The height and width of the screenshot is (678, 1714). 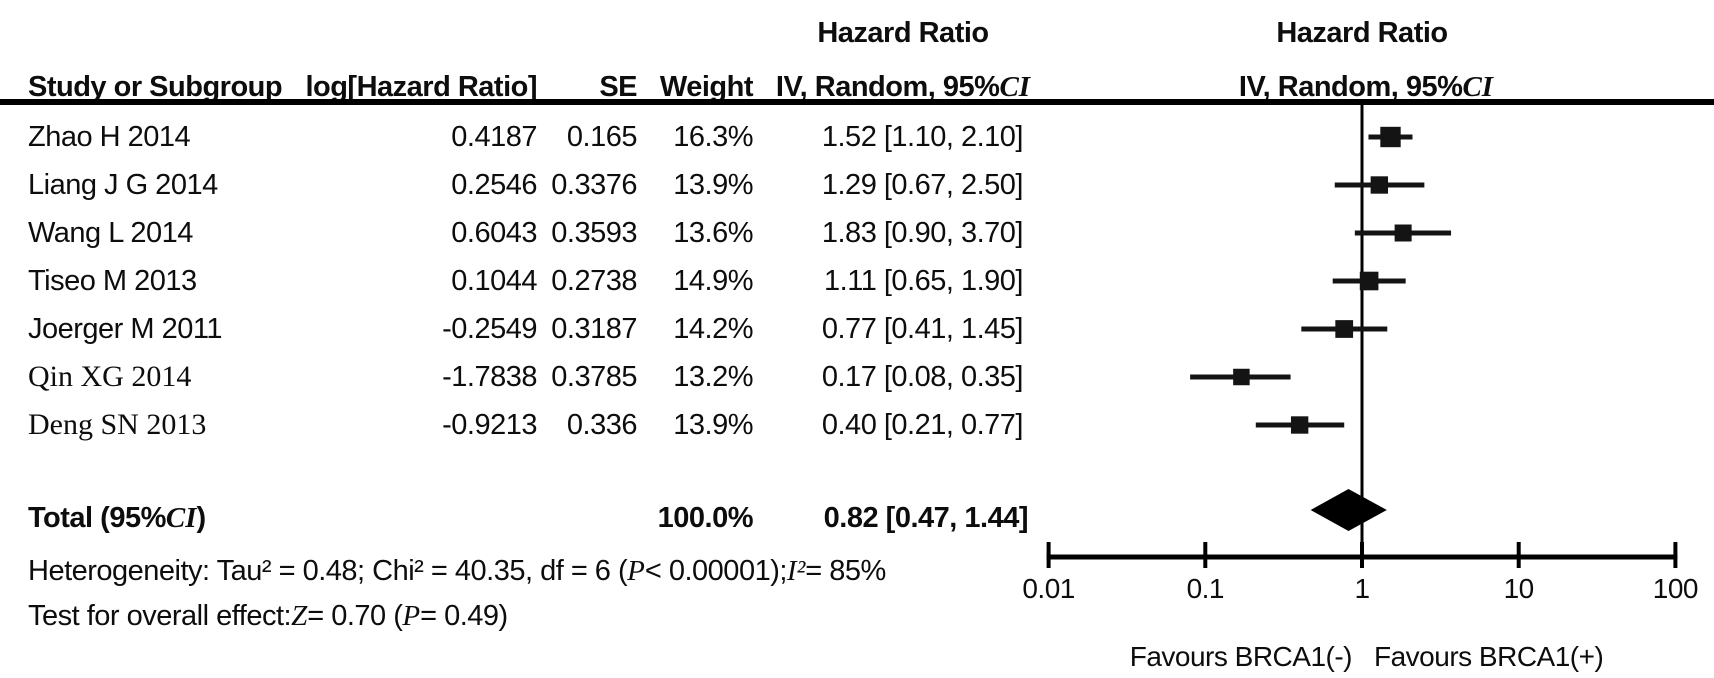 What do you see at coordinates (602, 424) in the screenshot?
I see `se-value: 0.336` at bounding box center [602, 424].